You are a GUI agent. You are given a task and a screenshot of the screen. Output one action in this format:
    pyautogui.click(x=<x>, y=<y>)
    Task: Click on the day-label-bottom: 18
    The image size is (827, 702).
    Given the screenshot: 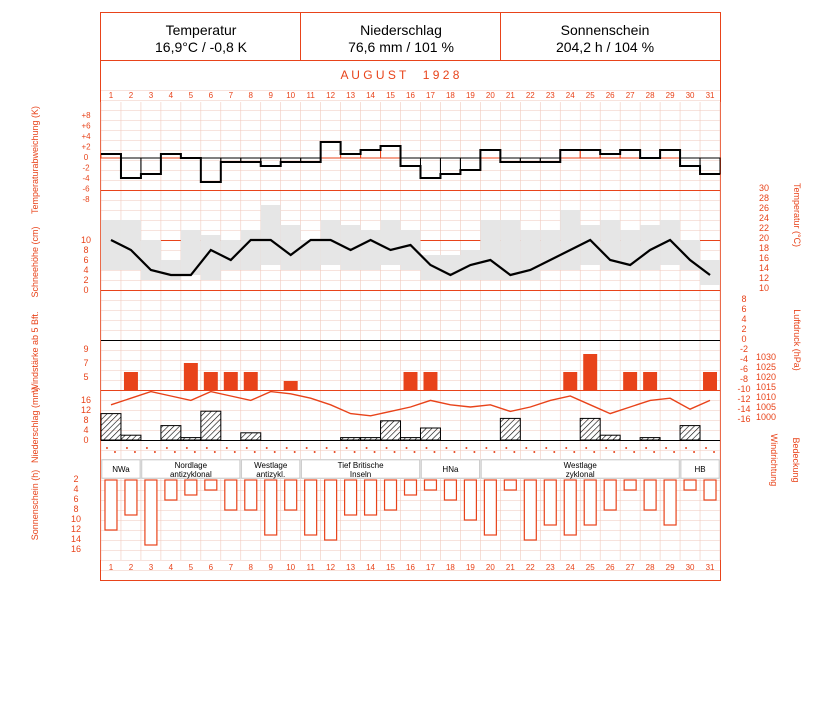 What is the action you would take?
    pyautogui.click(x=450, y=567)
    